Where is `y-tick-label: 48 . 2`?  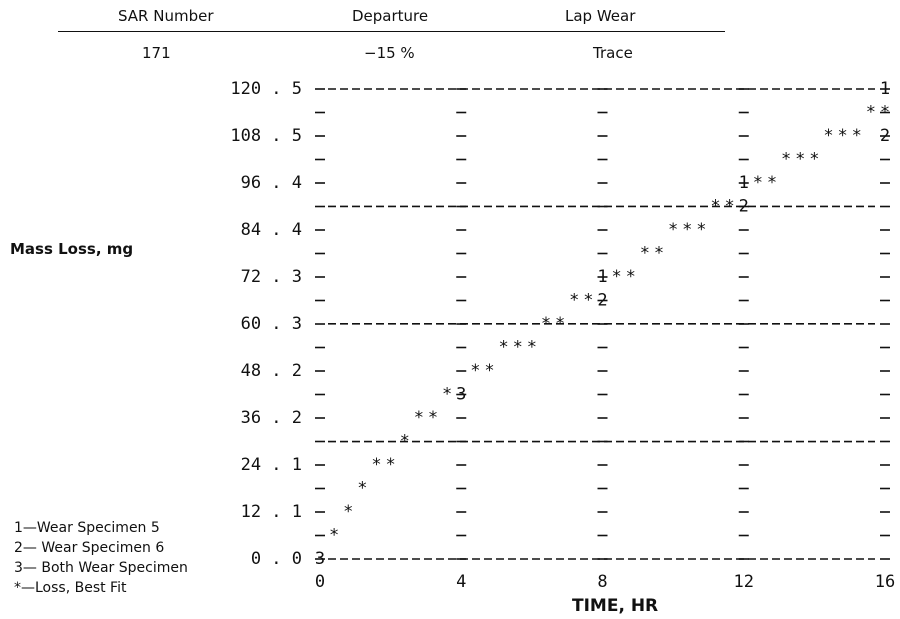 y-tick-label: 48 . 2 is located at coordinates (271, 371).